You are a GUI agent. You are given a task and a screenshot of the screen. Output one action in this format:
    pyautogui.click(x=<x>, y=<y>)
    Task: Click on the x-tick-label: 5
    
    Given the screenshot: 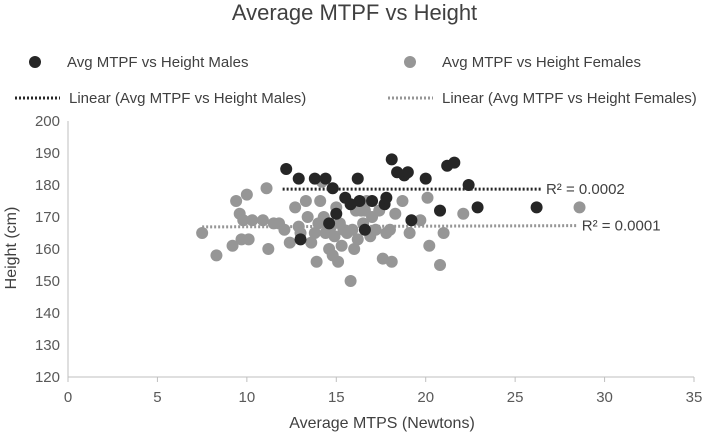 What is the action you would take?
    pyautogui.click(x=157, y=397)
    